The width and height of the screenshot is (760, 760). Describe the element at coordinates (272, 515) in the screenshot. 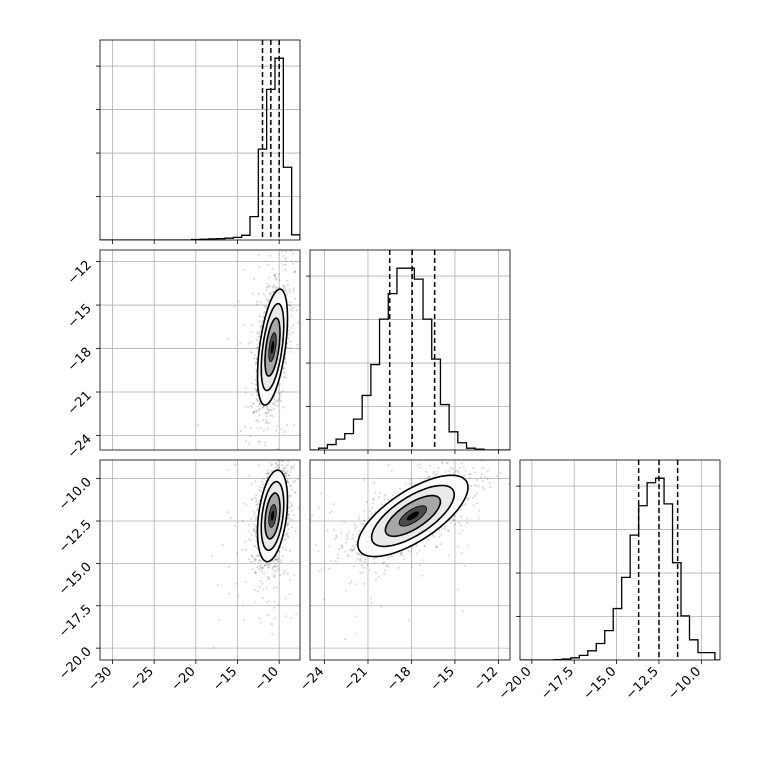

I see `density-peak` at that location.